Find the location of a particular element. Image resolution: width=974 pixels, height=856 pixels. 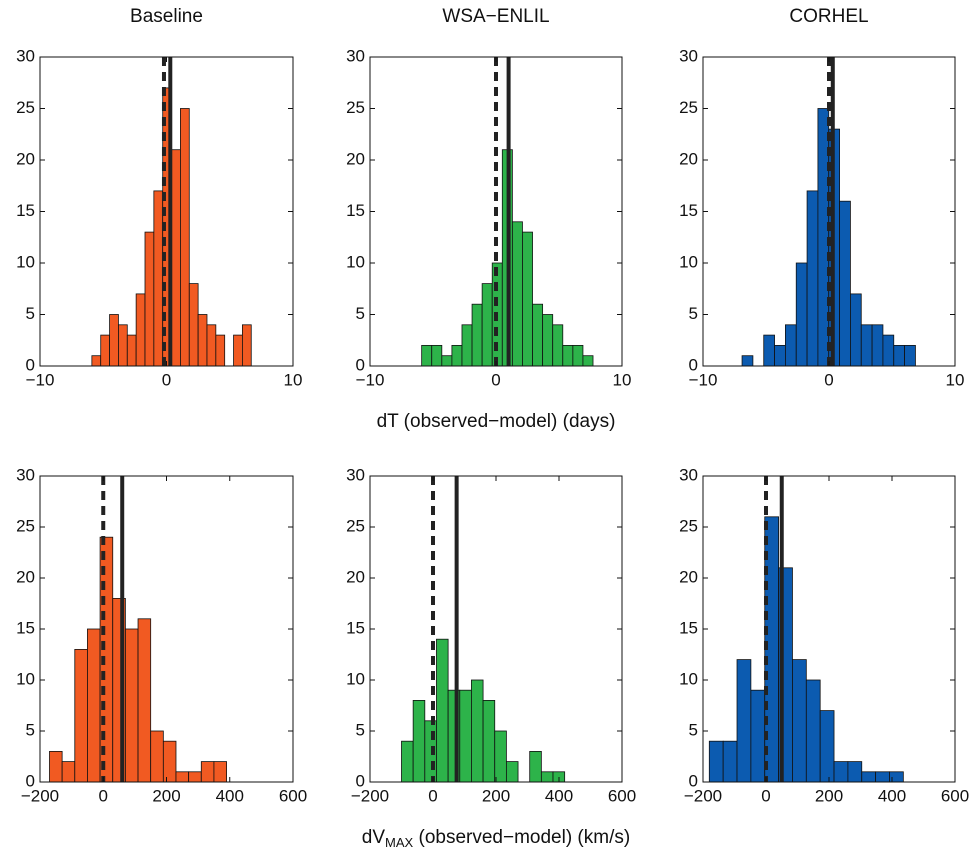

x-axis-label-part: (observed−model) (km/s) is located at coordinates (521, 837).